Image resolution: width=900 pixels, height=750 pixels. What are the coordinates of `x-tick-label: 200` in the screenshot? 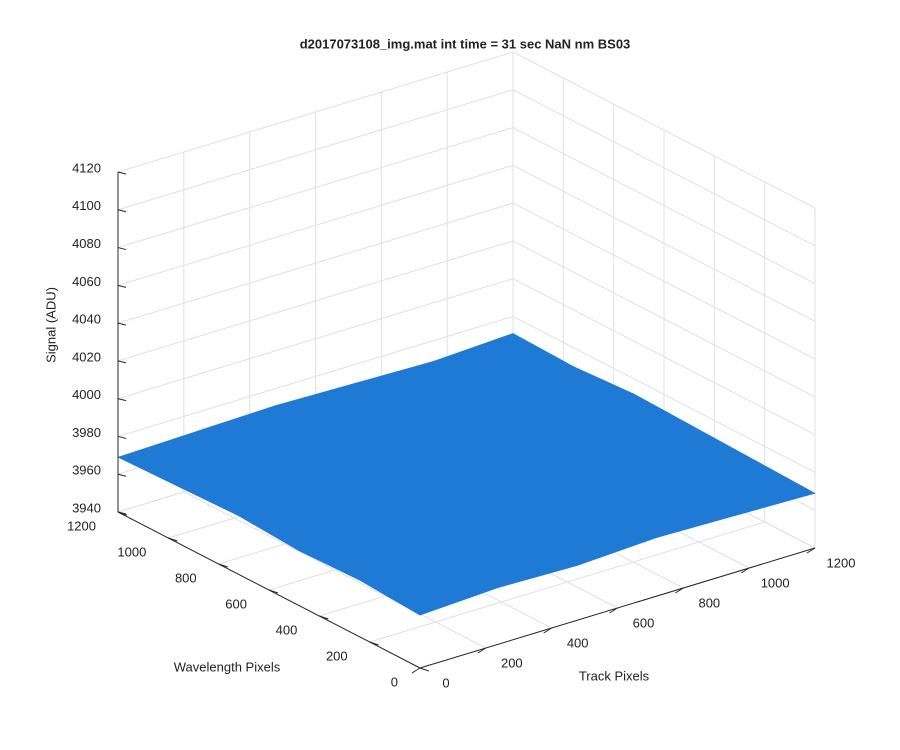 It's located at (512, 662).